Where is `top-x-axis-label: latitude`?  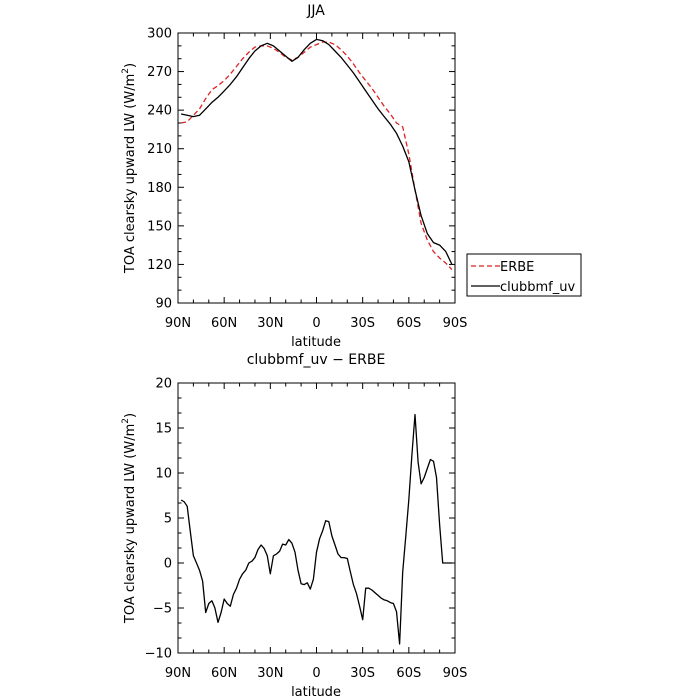
top-x-axis-label: latitude is located at coordinates (316, 342).